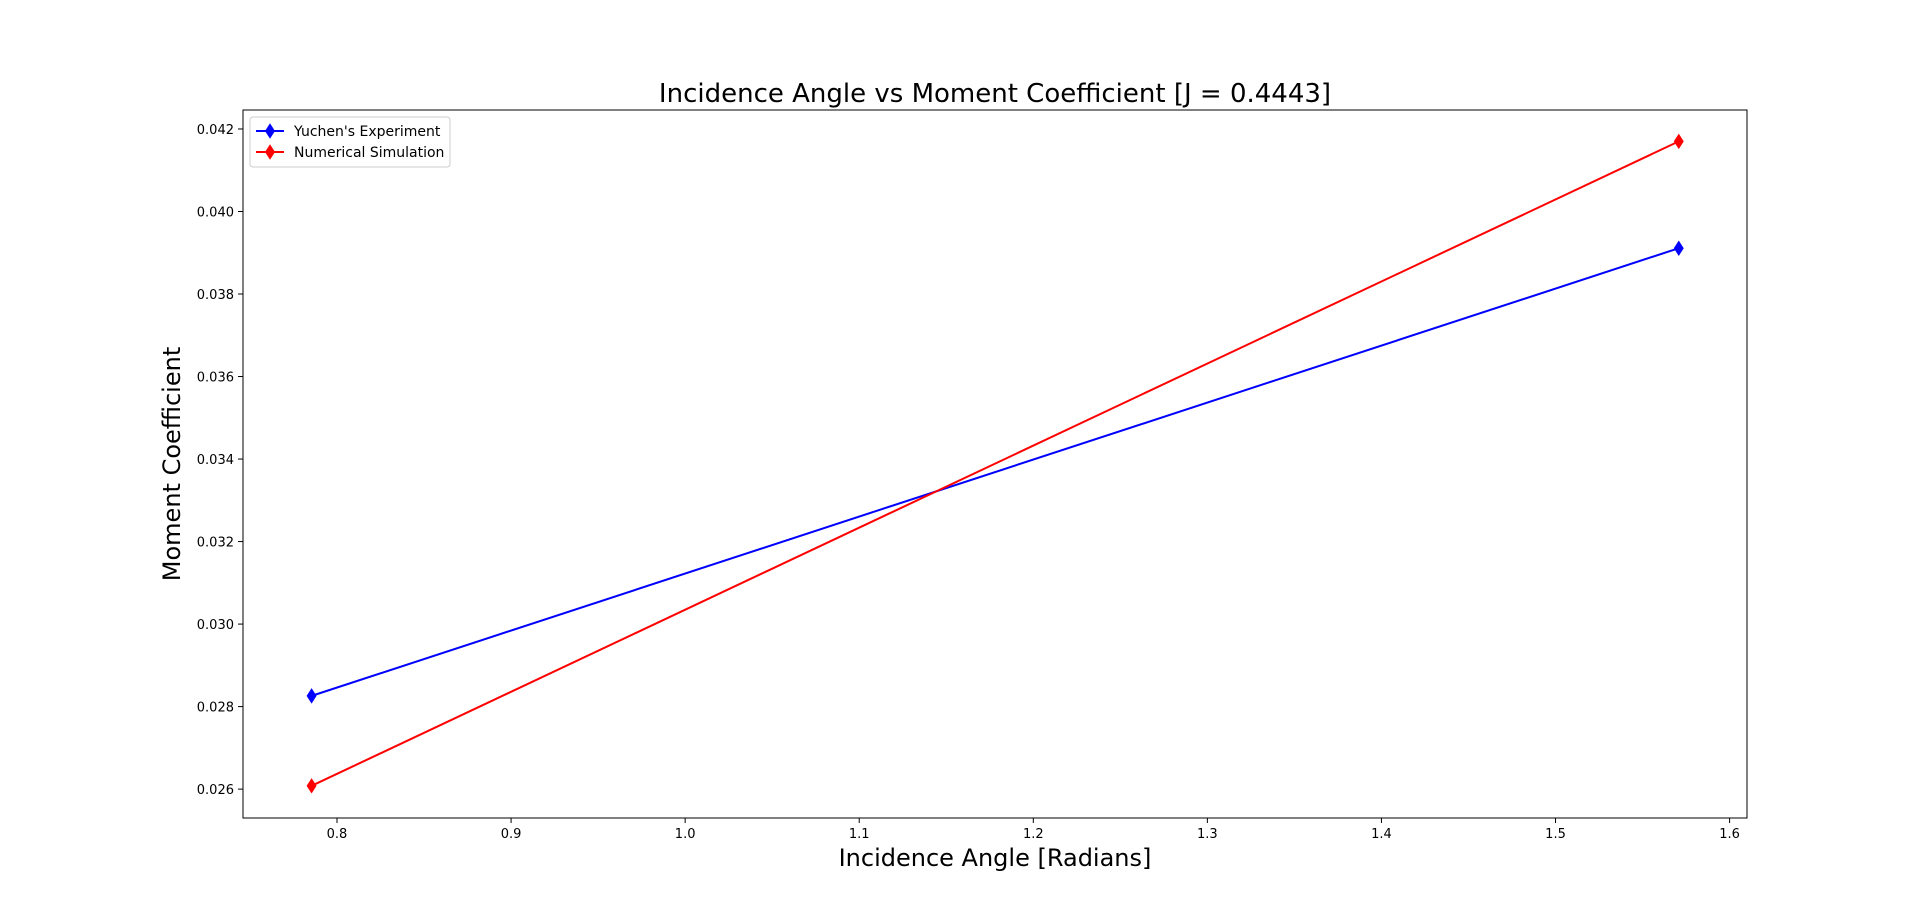 The image size is (1920, 909). Describe the element at coordinates (1207, 834) in the screenshot. I see `x-tick-label: 1.3` at that location.